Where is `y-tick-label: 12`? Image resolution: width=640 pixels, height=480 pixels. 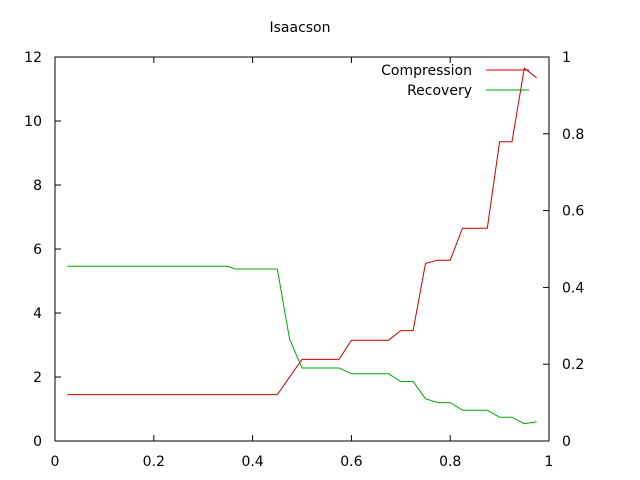 y-tick-label: 12 is located at coordinates (33, 58).